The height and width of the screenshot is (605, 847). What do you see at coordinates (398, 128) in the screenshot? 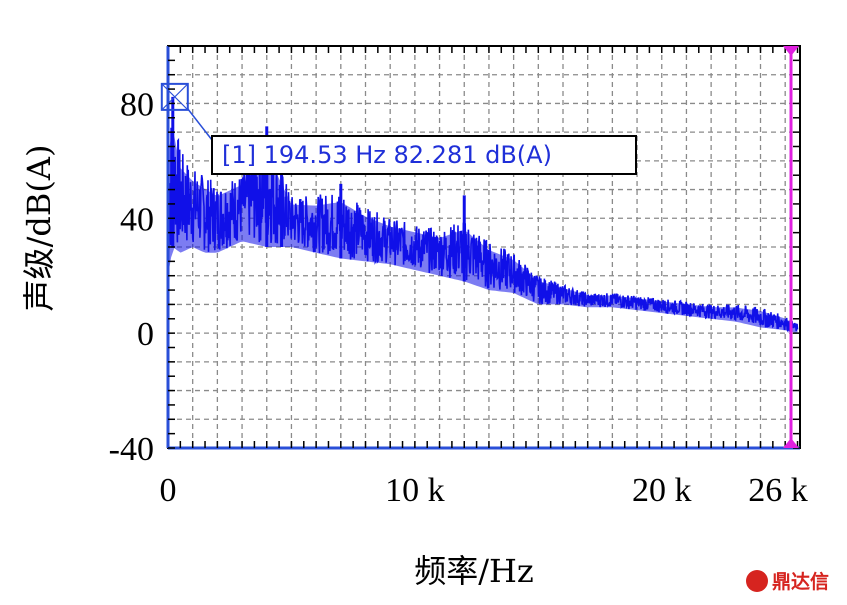
I see `cursor-readout: [1] 194.53 Hz 82.281 dB(A)` at bounding box center [398, 128].